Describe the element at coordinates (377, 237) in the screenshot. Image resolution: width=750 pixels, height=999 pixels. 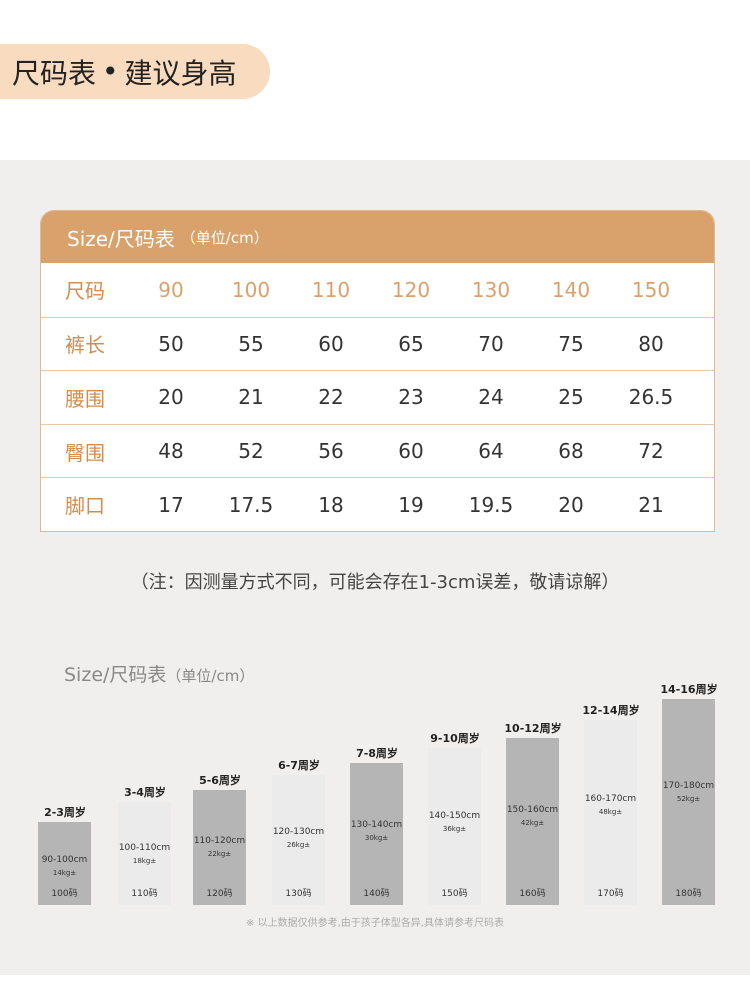
I see `table-header: Size/尺码表 （单位/cm）` at that location.